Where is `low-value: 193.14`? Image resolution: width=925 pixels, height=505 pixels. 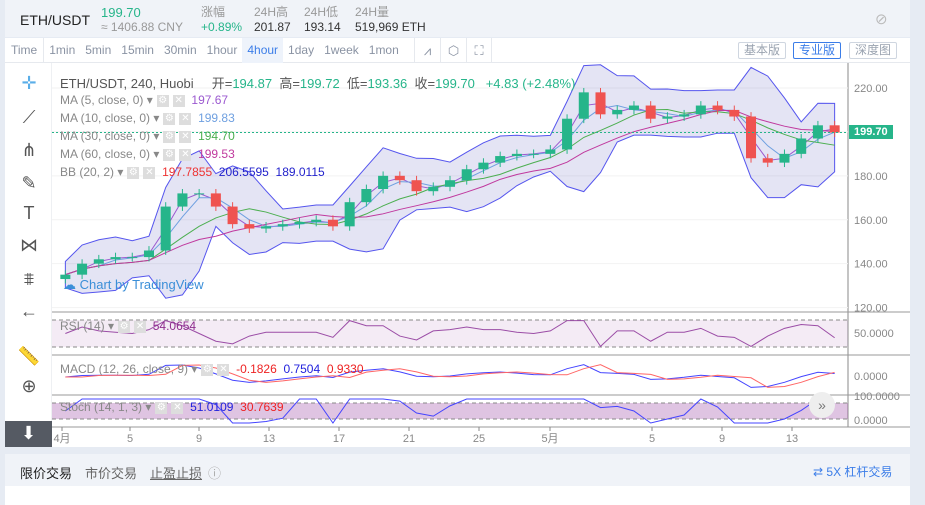
low-value: 193.14 is located at coordinates (322, 27).